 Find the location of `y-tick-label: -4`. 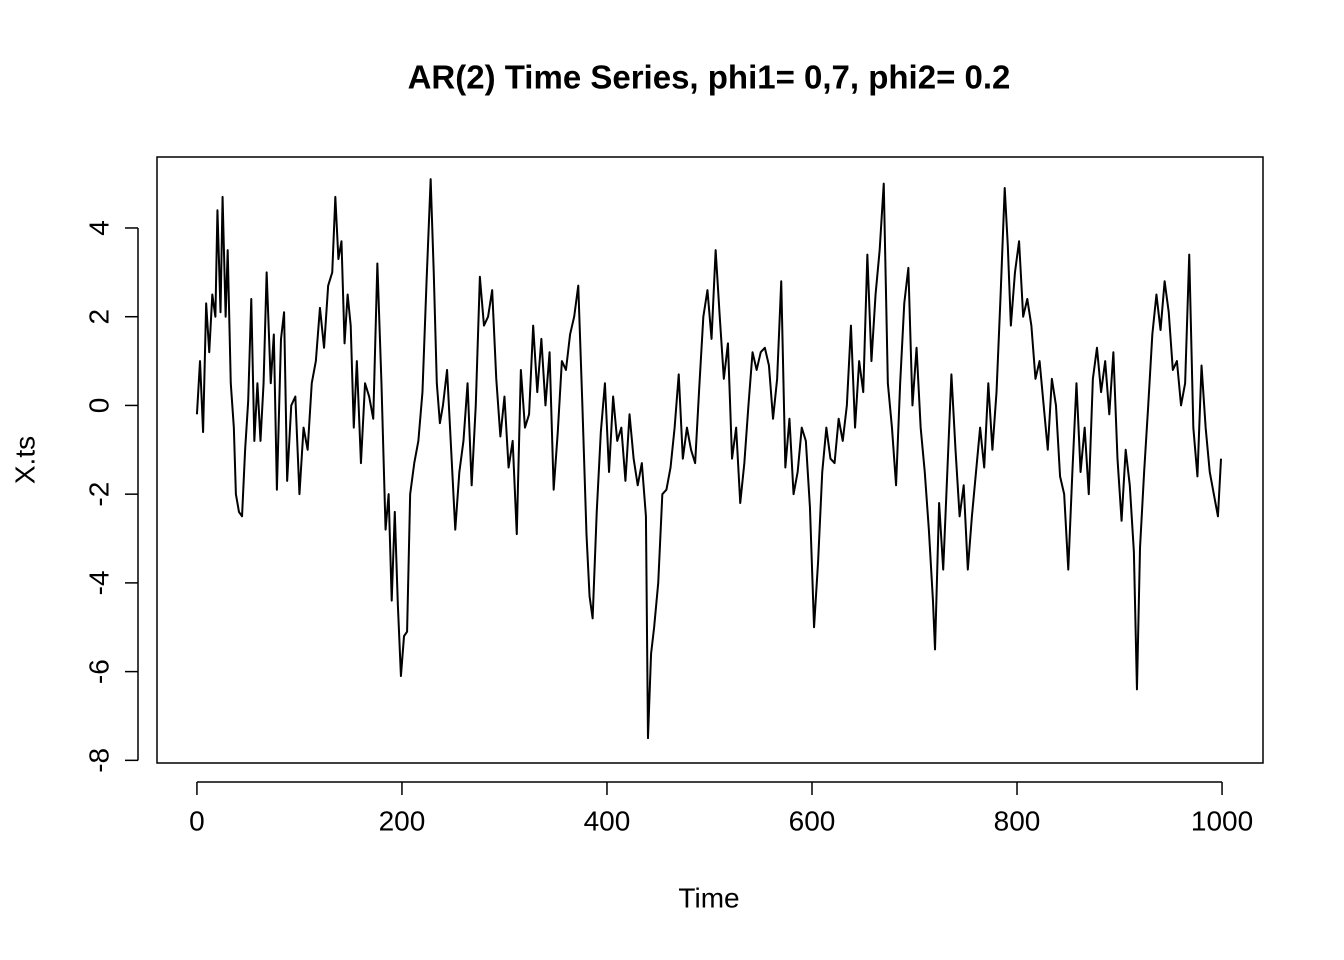

y-tick-label: -4 is located at coordinates (98, 582).